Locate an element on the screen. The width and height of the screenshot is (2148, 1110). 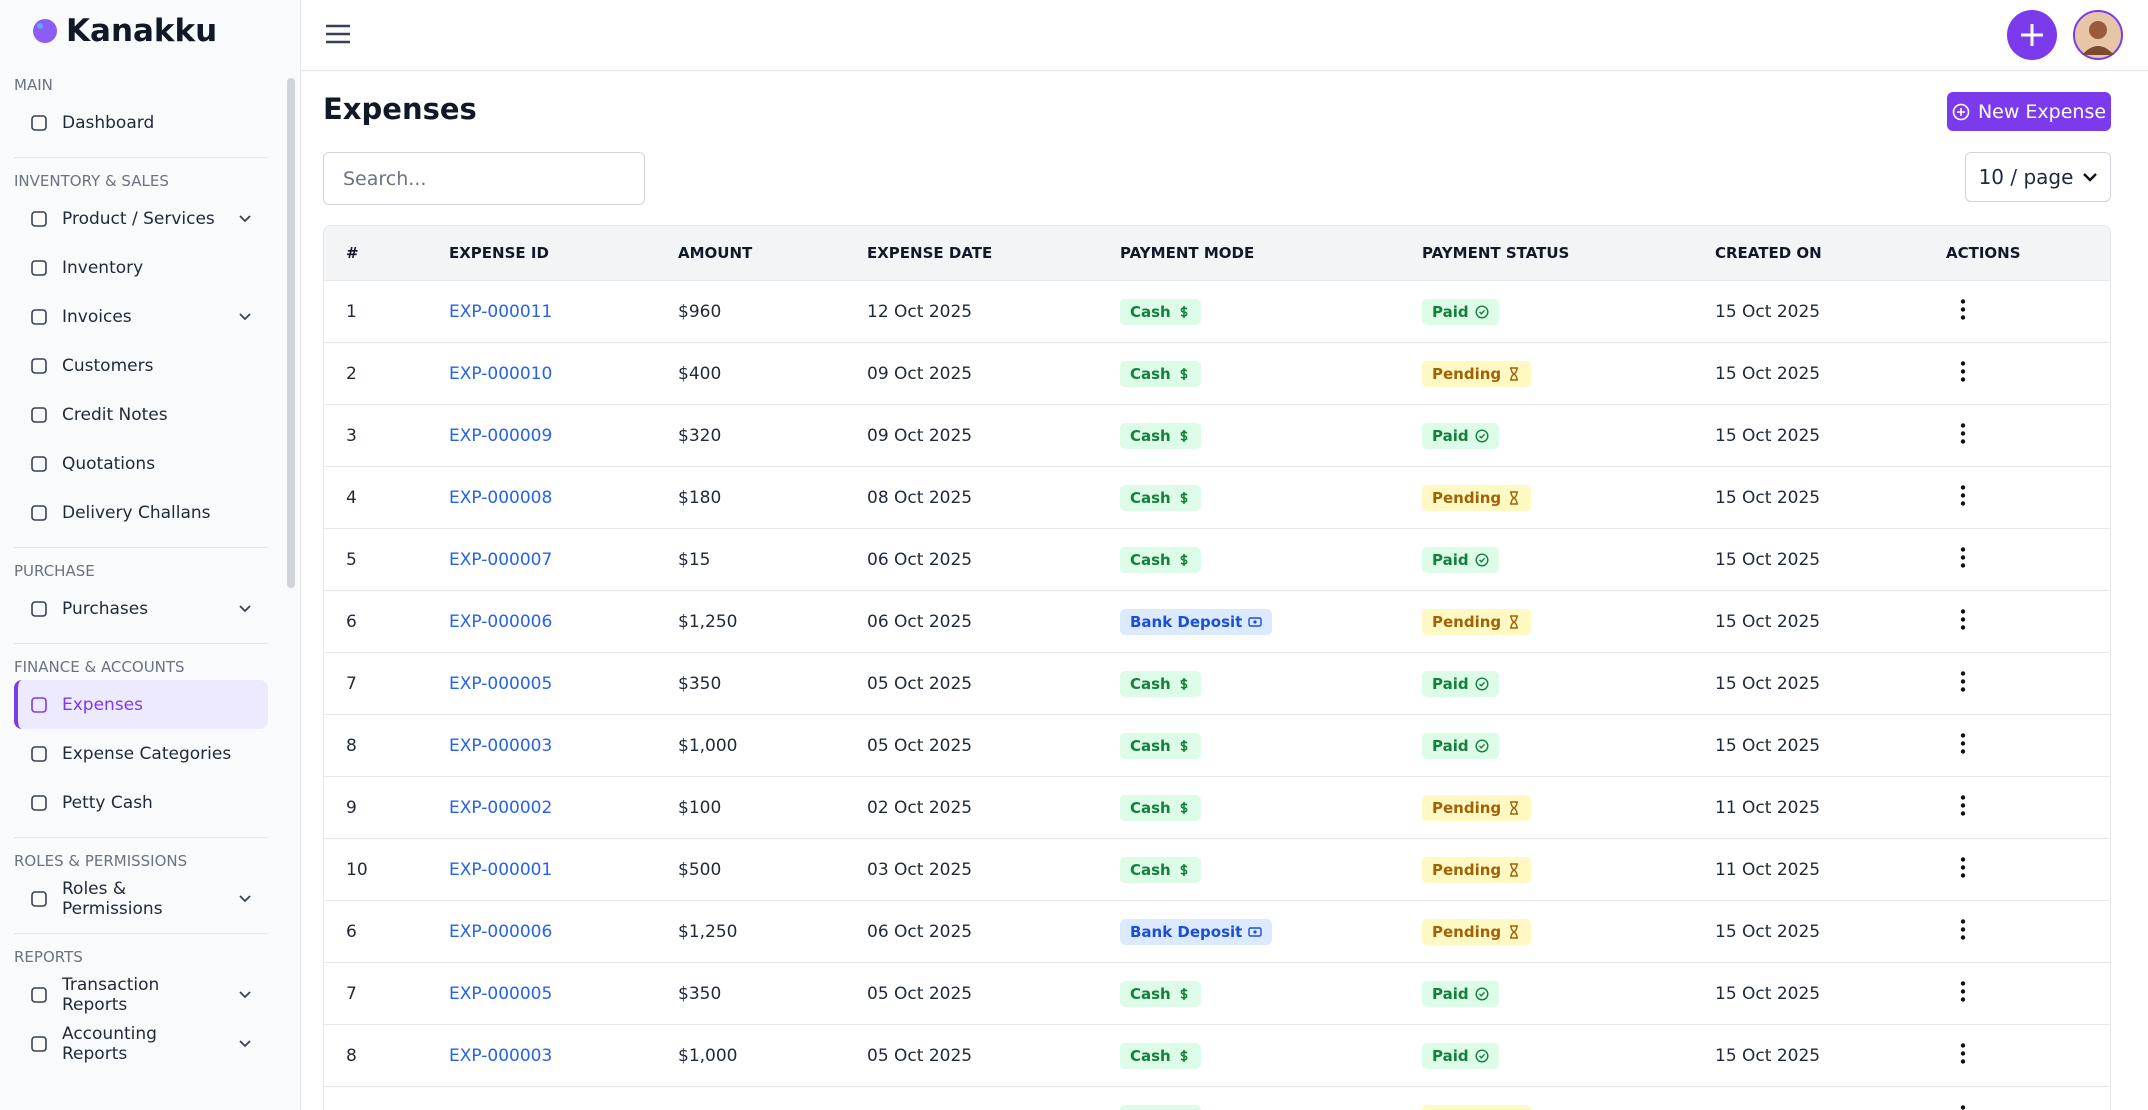
nav-label: Quotations is located at coordinates (109, 463).